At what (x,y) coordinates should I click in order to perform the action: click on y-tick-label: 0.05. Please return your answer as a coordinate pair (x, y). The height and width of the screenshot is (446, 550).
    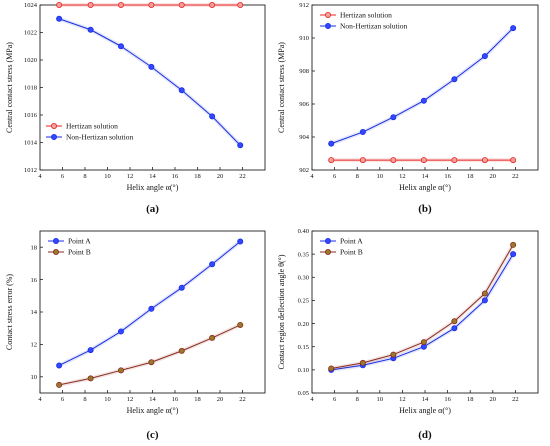
    Looking at the image, I should click on (303, 393).